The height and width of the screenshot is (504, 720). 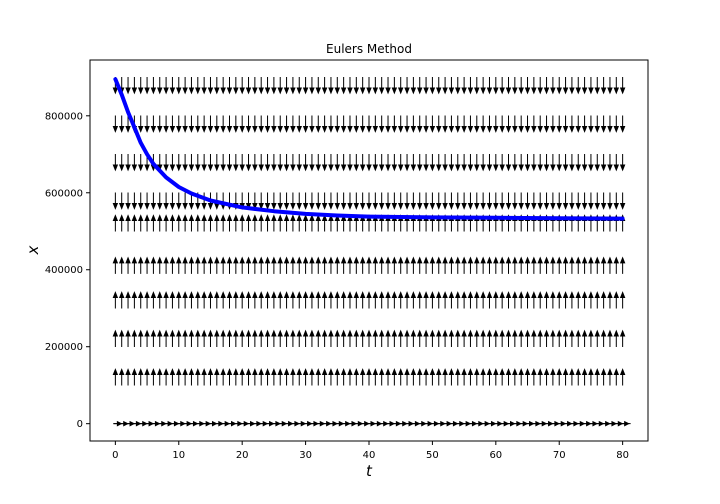 I want to click on y-tick-label: 800000, so click(x=64, y=116).